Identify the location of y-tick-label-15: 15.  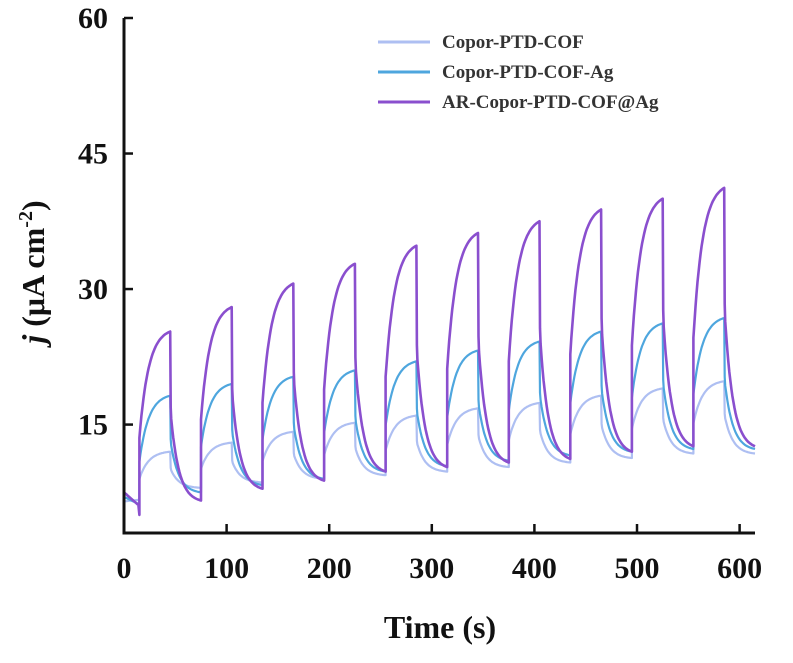
(93, 425).